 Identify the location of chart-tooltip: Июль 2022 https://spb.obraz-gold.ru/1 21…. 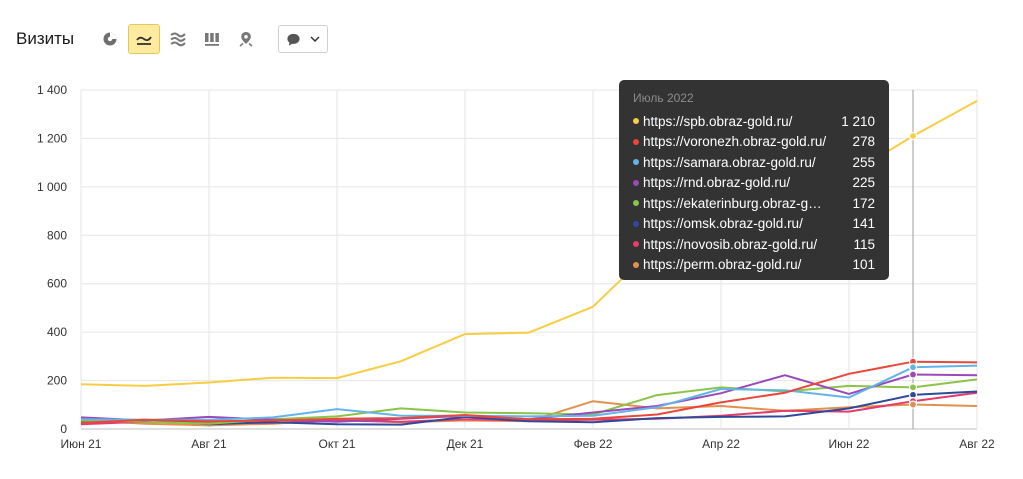
(754, 180).